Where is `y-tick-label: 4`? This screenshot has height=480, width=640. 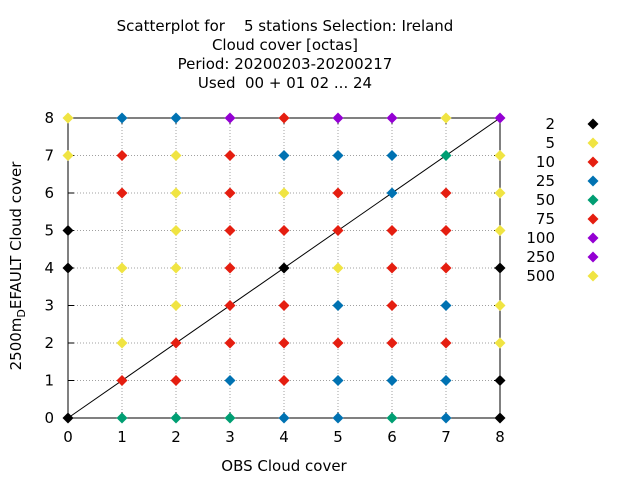
y-tick-label: 4 is located at coordinates (49, 268).